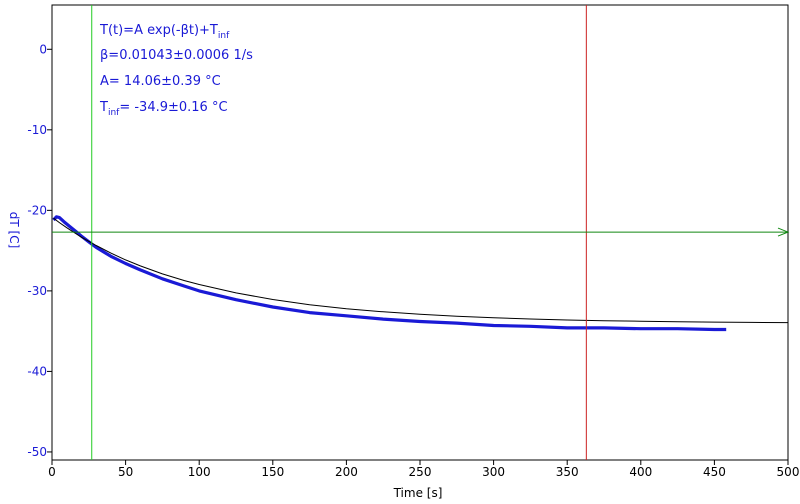 This screenshot has height=504, width=800. What do you see at coordinates (176, 55) in the screenshot?
I see `beta-text: β=0.01043±0.0006 1/s` at bounding box center [176, 55].